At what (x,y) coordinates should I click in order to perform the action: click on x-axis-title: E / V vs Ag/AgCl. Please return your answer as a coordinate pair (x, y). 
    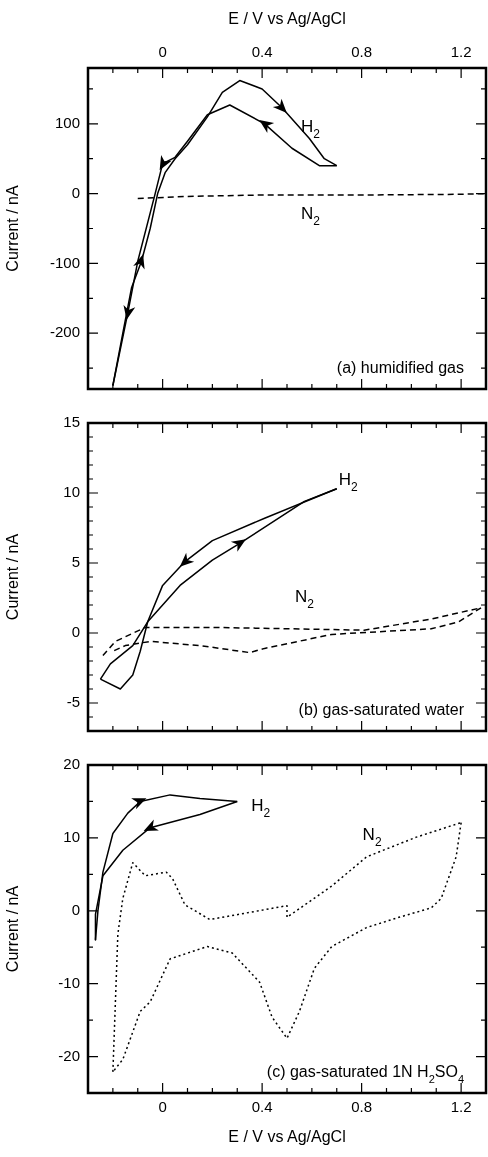
    Looking at the image, I should click on (287, 1136).